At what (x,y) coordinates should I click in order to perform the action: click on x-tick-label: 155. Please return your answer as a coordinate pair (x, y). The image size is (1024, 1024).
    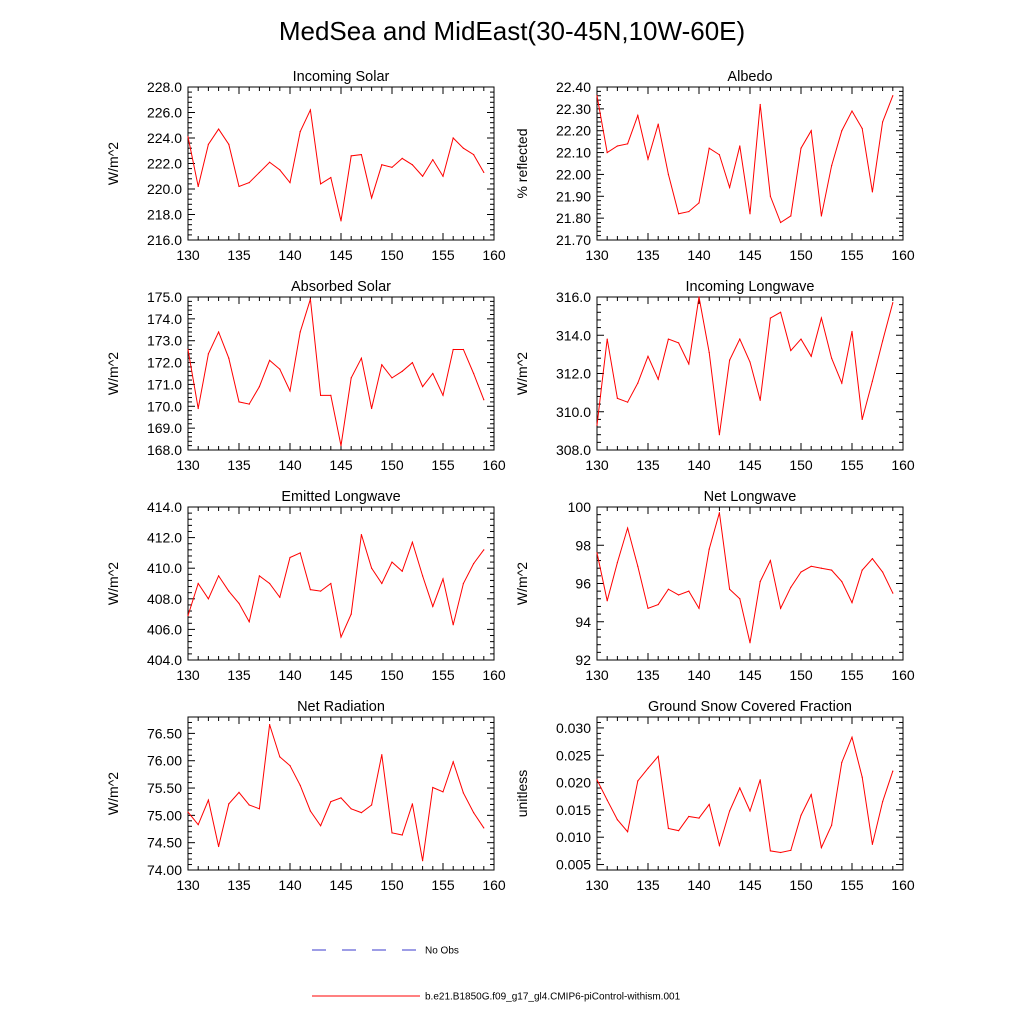
    Looking at the image, I should click on (443, 465).